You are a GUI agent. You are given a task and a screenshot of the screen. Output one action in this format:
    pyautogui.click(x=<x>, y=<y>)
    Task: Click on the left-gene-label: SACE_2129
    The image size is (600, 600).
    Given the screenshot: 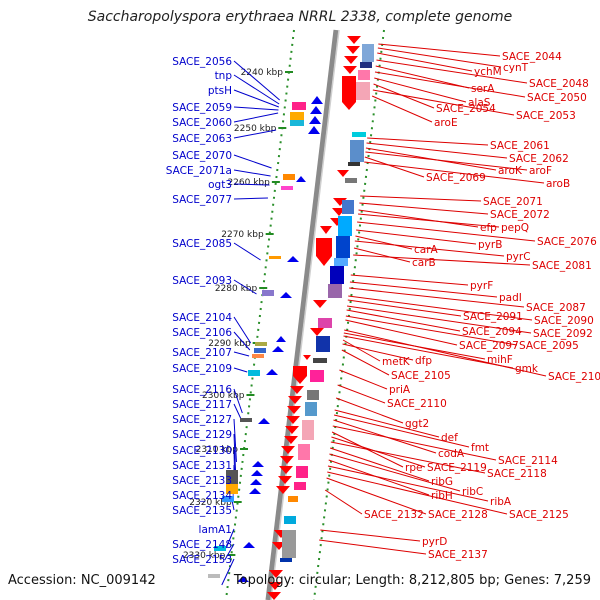 What is the action you would take?
    pyautogui.click(x=202, y=435)
    